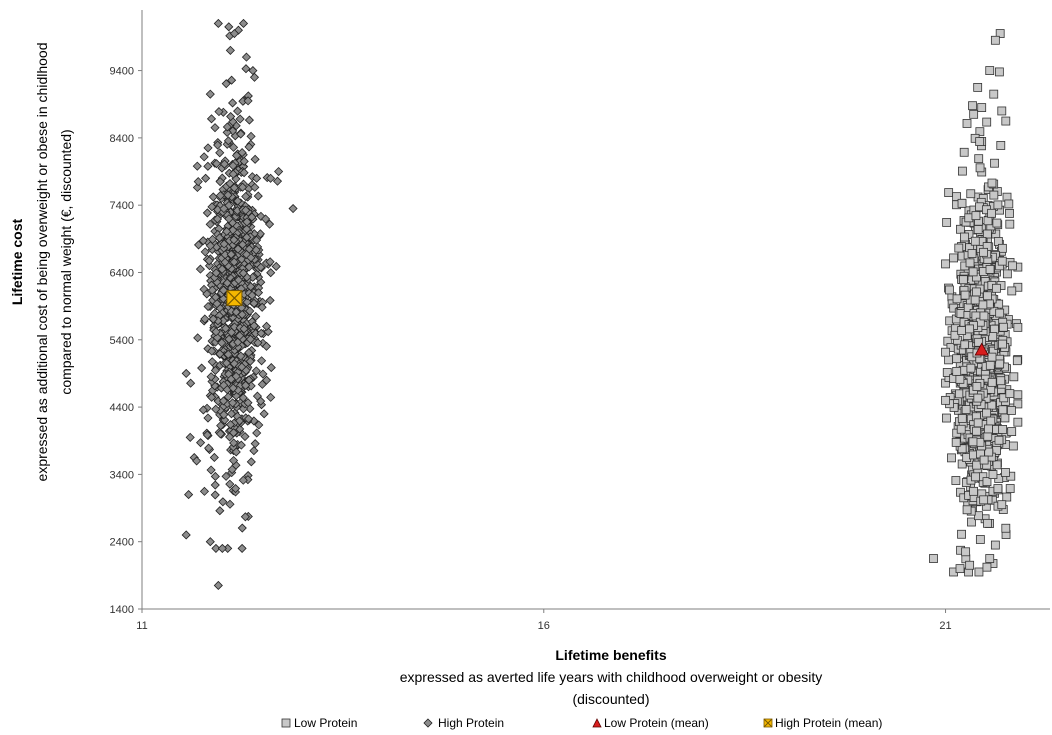 The image size is (1052, 735). What do you see at coordinates (122, 408) in the screenshot?
I see `y-tick-label: 4400` at bounding box center [122, 408].